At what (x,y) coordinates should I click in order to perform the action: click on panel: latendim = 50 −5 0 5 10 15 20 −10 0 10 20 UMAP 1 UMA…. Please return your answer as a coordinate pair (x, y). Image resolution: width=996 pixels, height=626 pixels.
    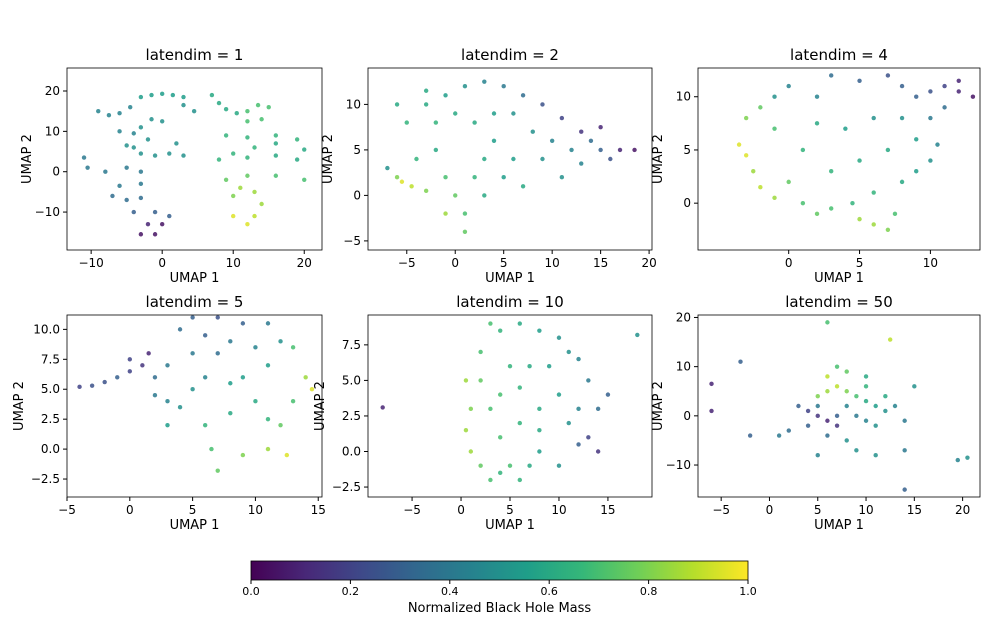
    Looking at the image, I should click on (816, 413).